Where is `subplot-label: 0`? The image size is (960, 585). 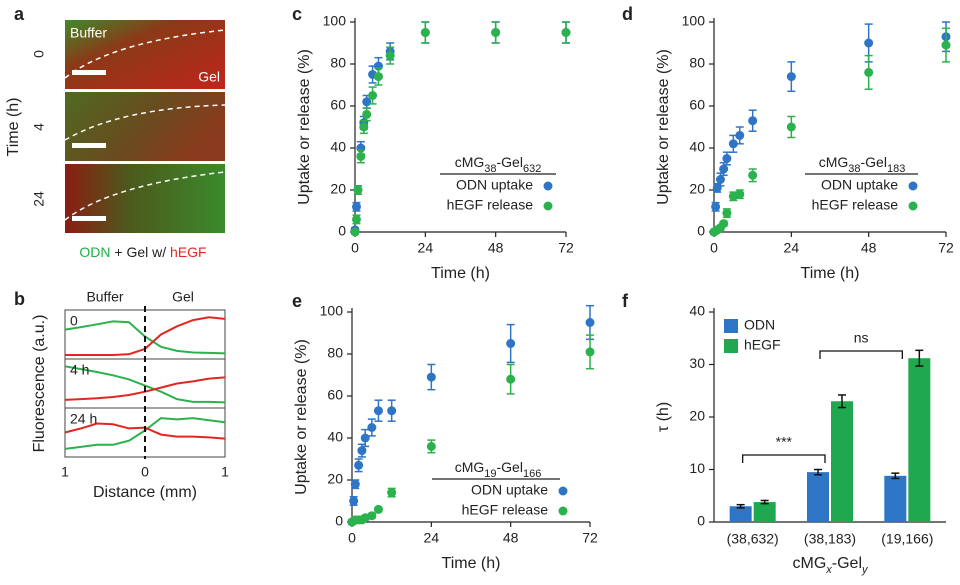 subplot-label: 0 is located at coordinates (74, 321).